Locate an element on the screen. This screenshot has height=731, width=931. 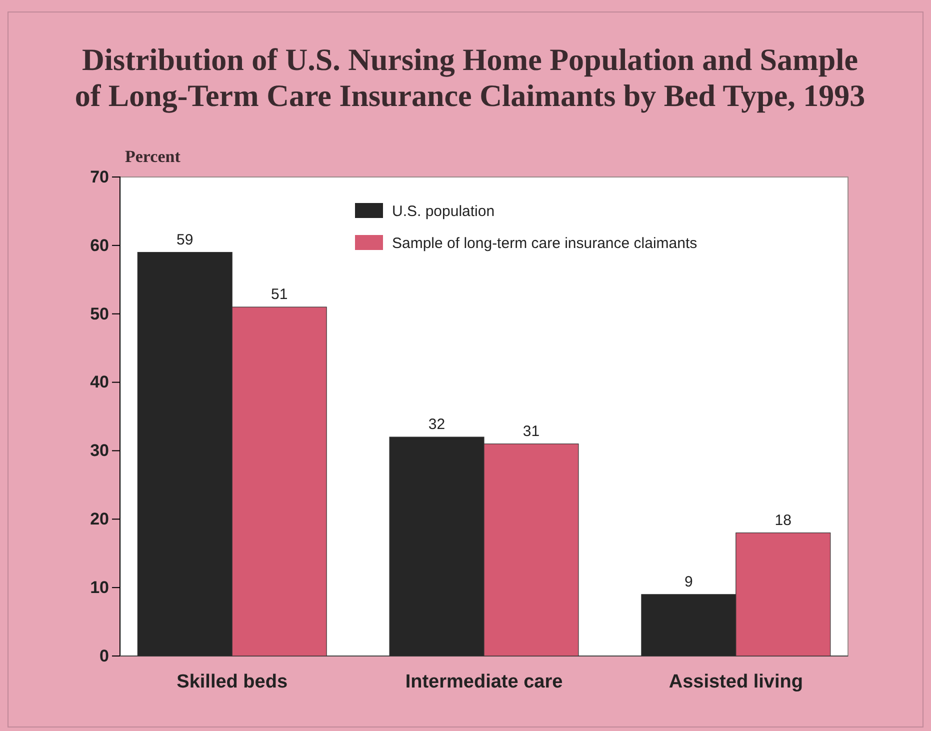
y-tick-label: 70 is located at coordinates (99, 176).